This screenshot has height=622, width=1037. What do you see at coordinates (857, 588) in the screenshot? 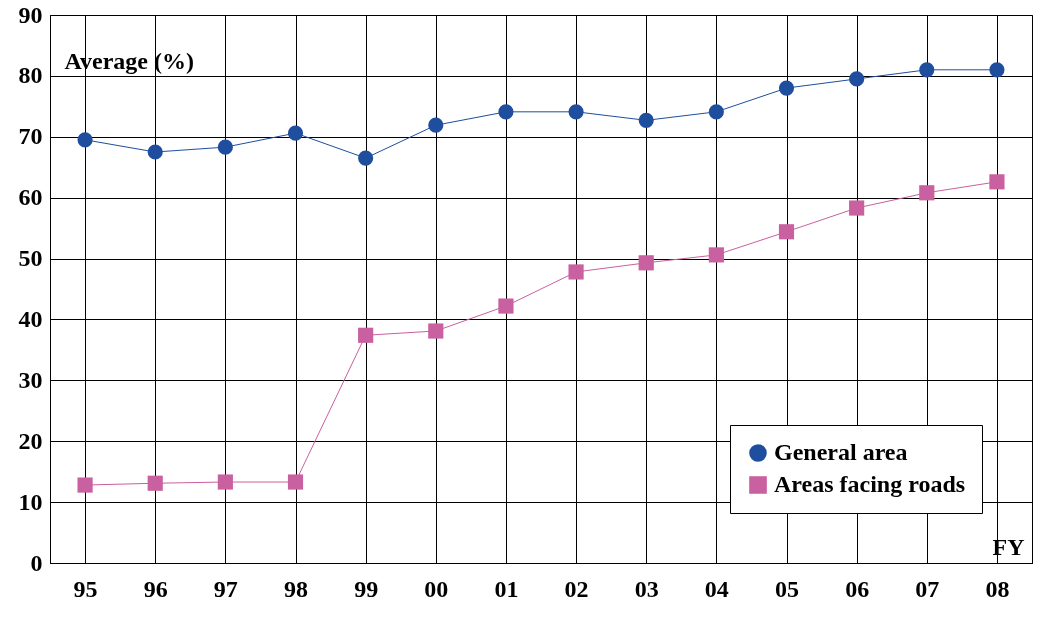
I see `x-tick-label: 06` at bounding box center [857, 588].